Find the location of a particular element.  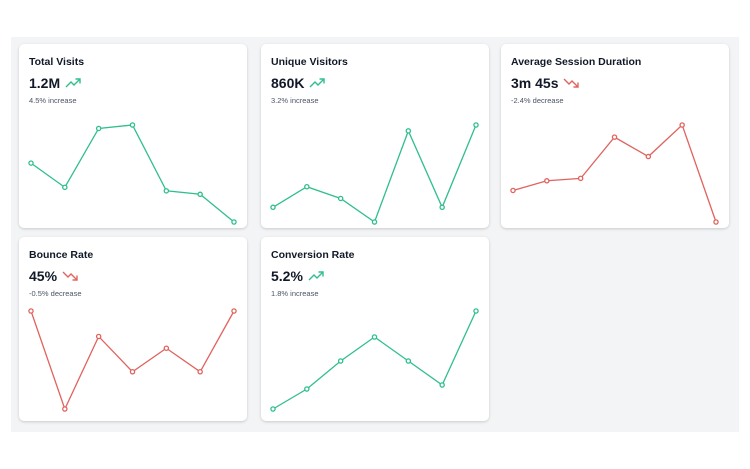

card-change-text: 4.5% increase is located at coordinates (53, 100).